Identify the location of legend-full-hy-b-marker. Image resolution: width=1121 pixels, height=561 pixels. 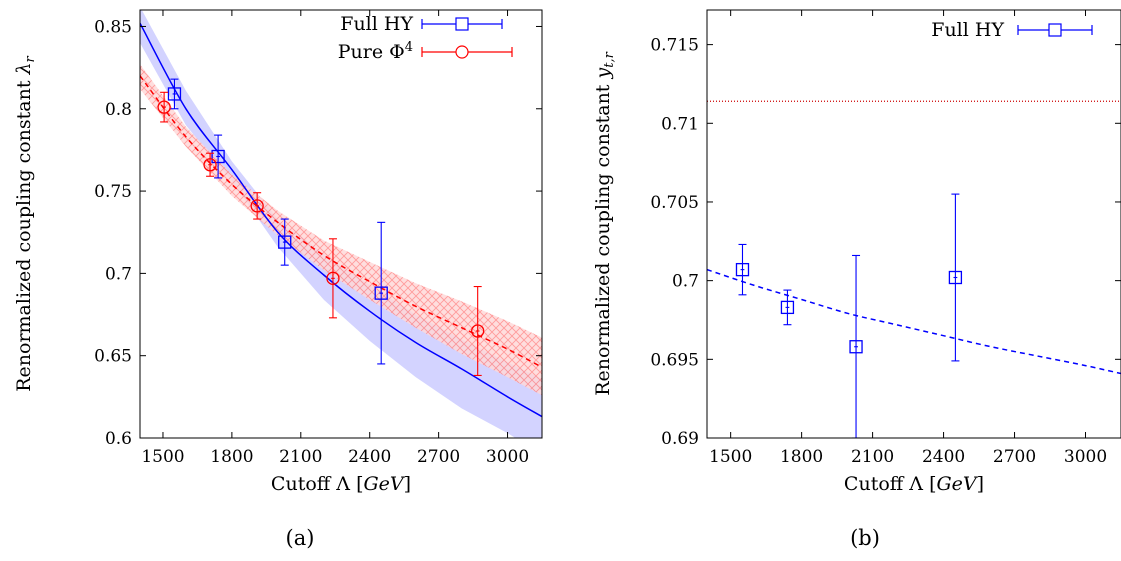
(1055, 30).